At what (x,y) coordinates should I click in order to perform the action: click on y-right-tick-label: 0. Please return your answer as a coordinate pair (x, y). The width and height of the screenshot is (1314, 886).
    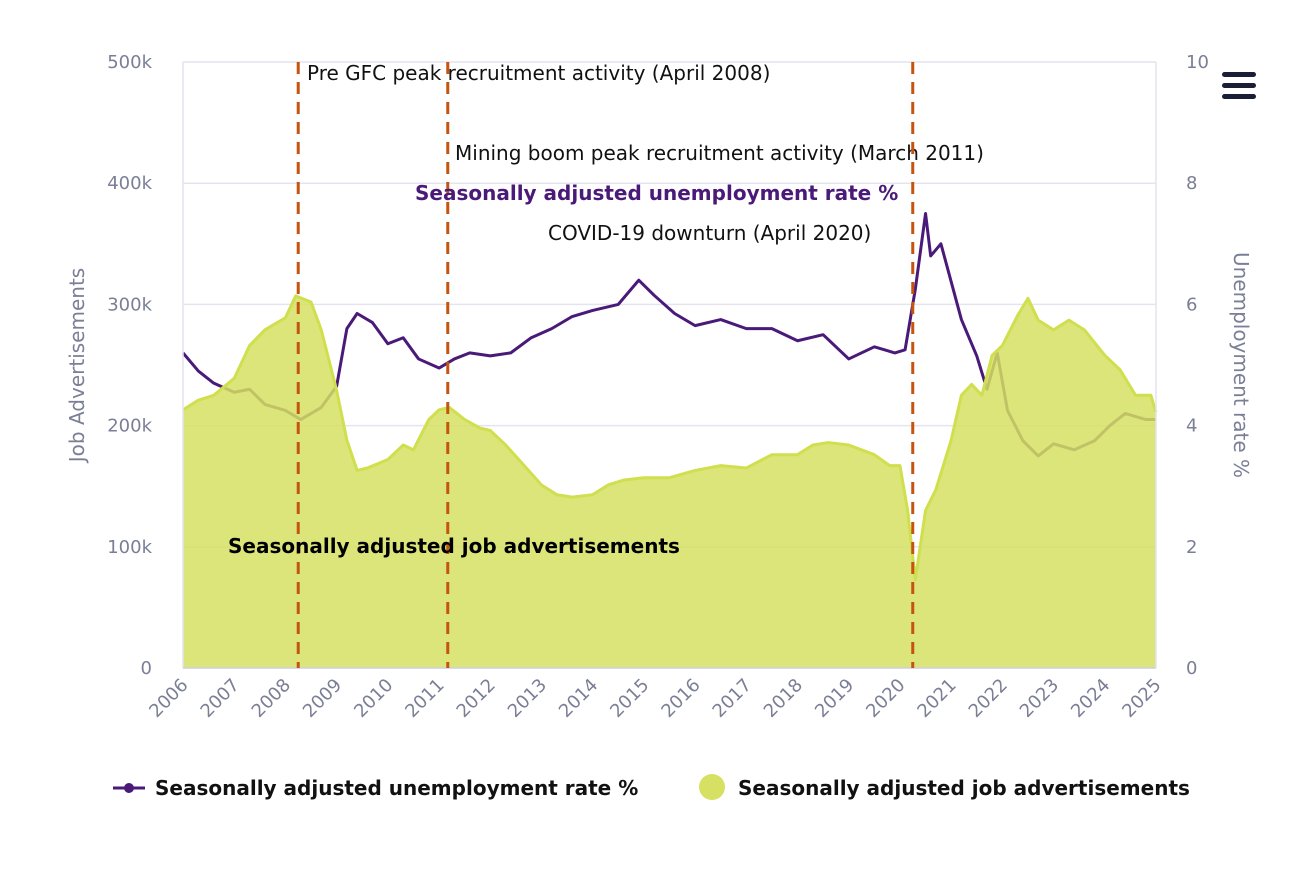
    Looking at the image, I should click on (1191, 668).